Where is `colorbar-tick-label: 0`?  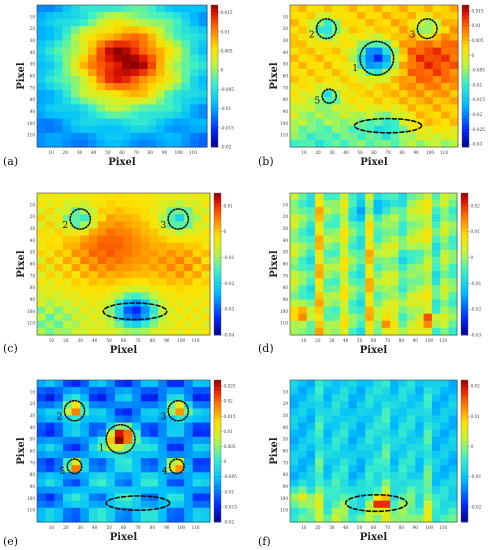 colorbar-tick-label: 0 is located at coordinates (472, 257).